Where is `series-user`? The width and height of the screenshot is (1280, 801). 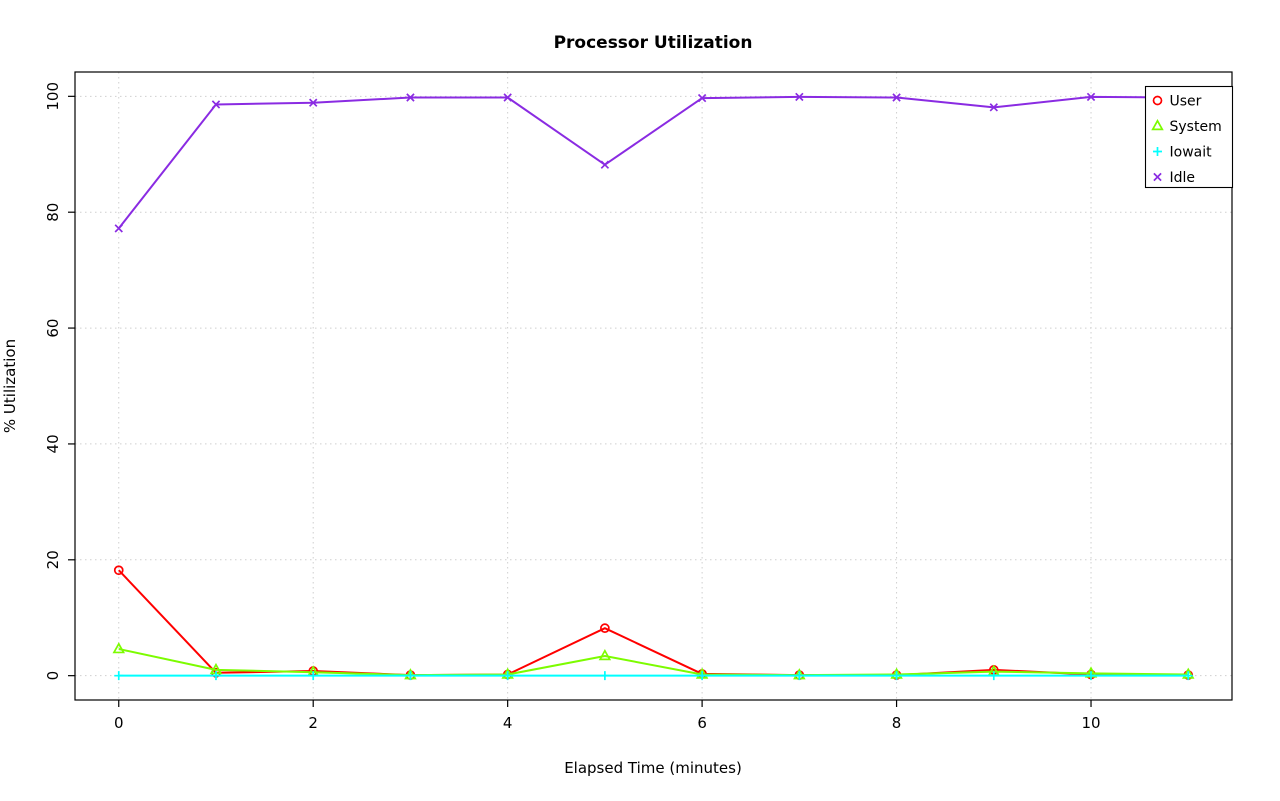 series-user is located at coordinates (653, 622).